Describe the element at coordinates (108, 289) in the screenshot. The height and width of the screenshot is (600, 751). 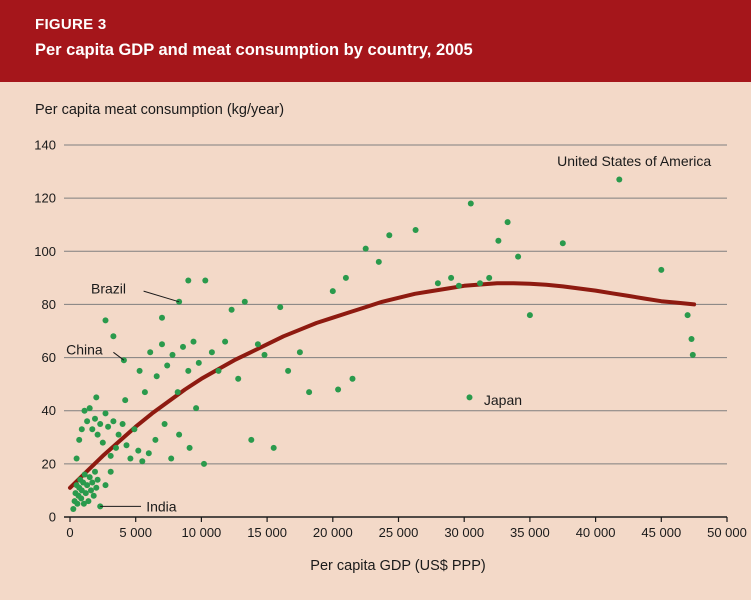
I see `annotation-label: Brazil` at that location.